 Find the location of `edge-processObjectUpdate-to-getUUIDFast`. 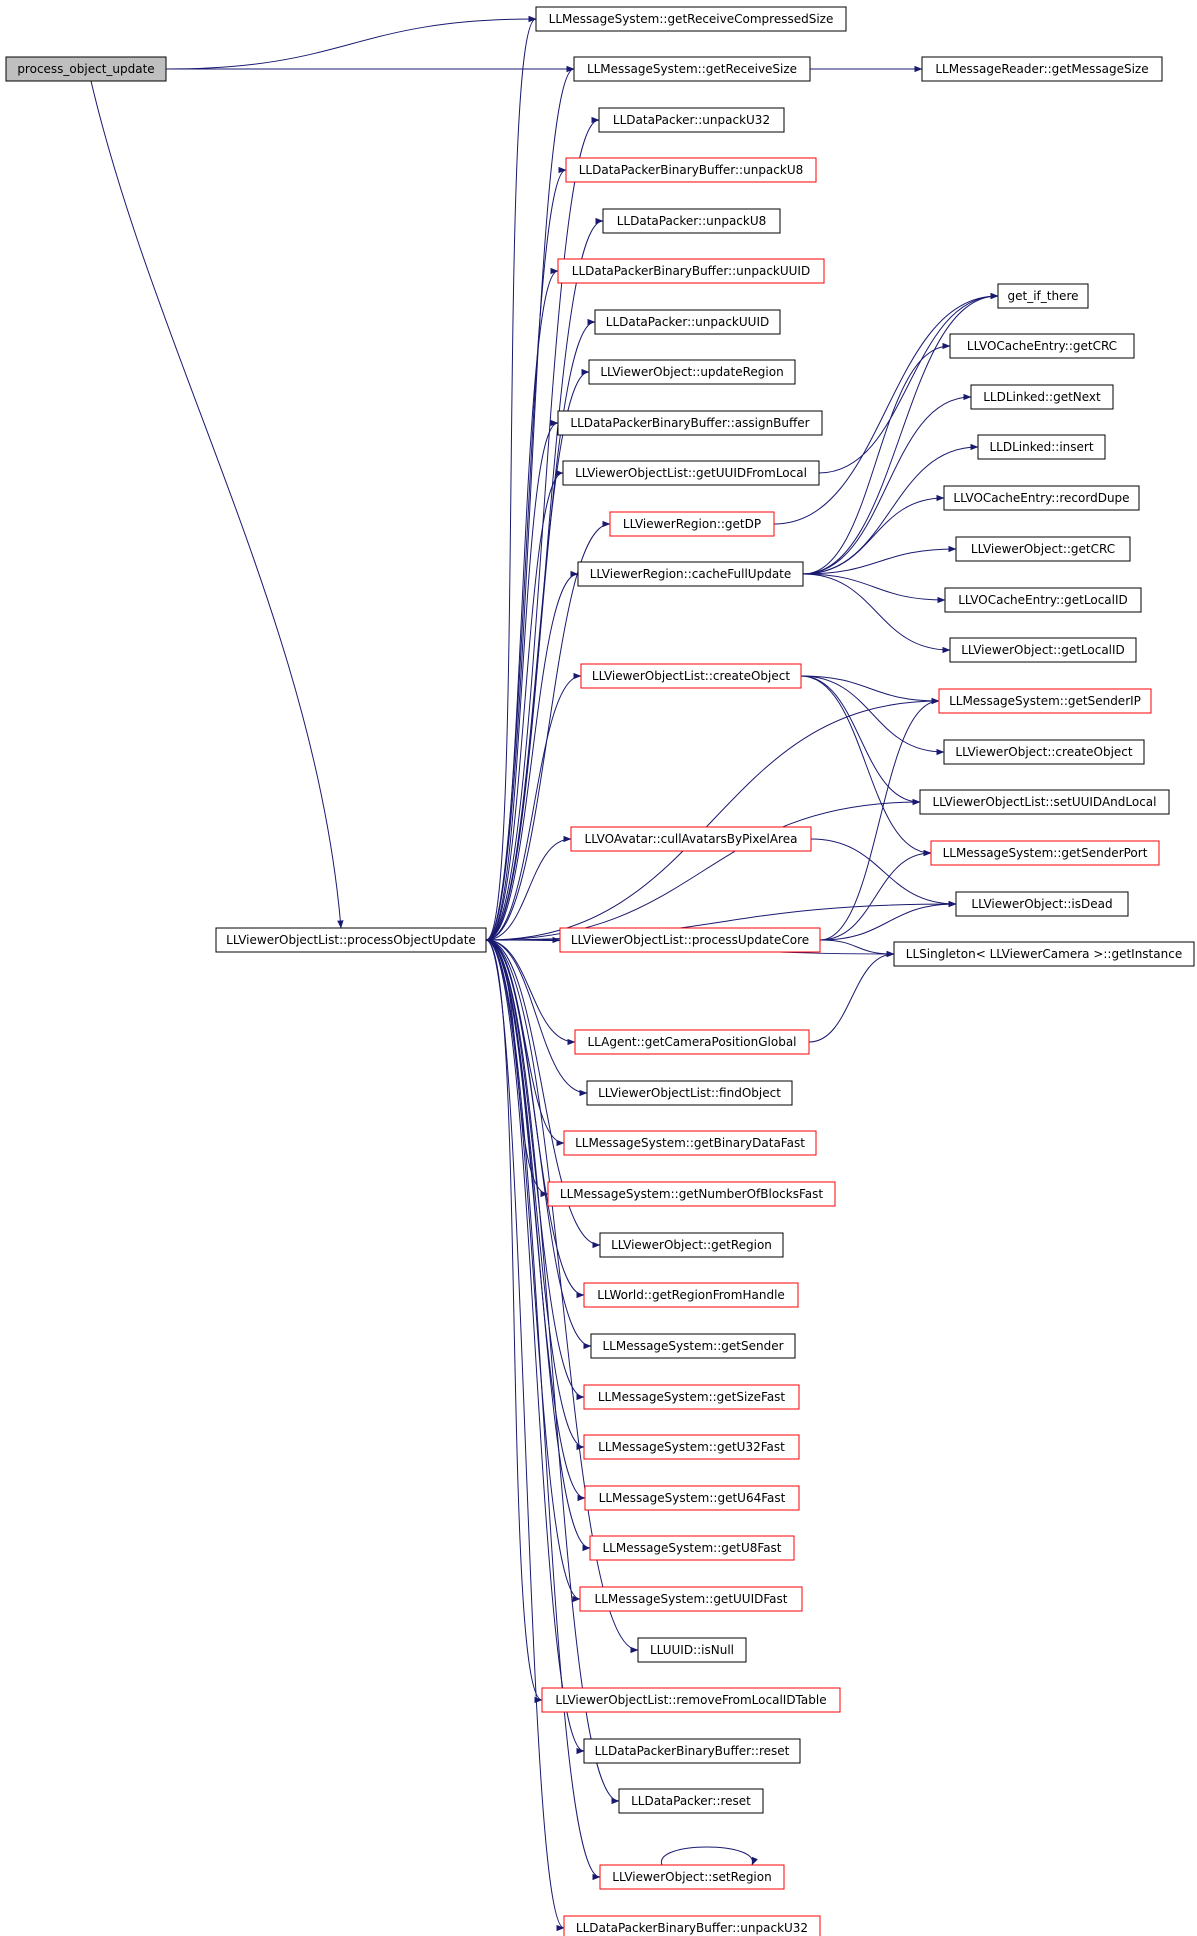

edge-processObjectUpdate-to-getUUIDFast is located at coordinates (533, 1271).